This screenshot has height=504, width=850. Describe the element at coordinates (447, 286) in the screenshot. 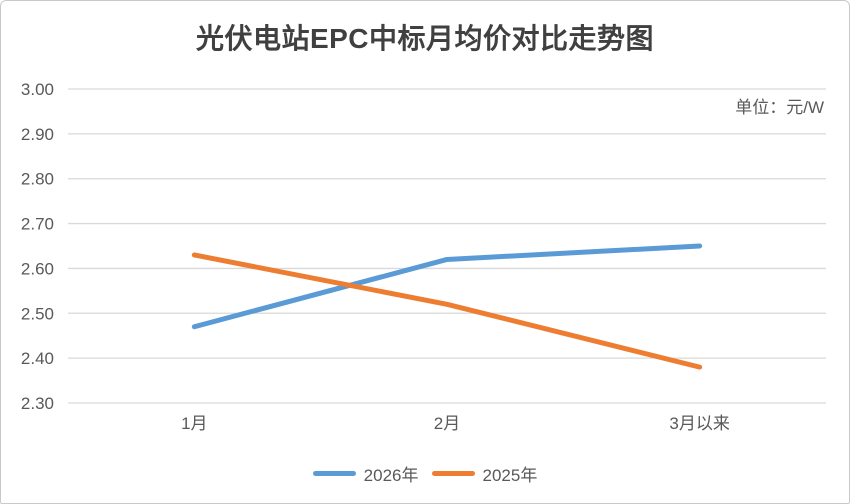

I see `series-line-2026年` at that location.